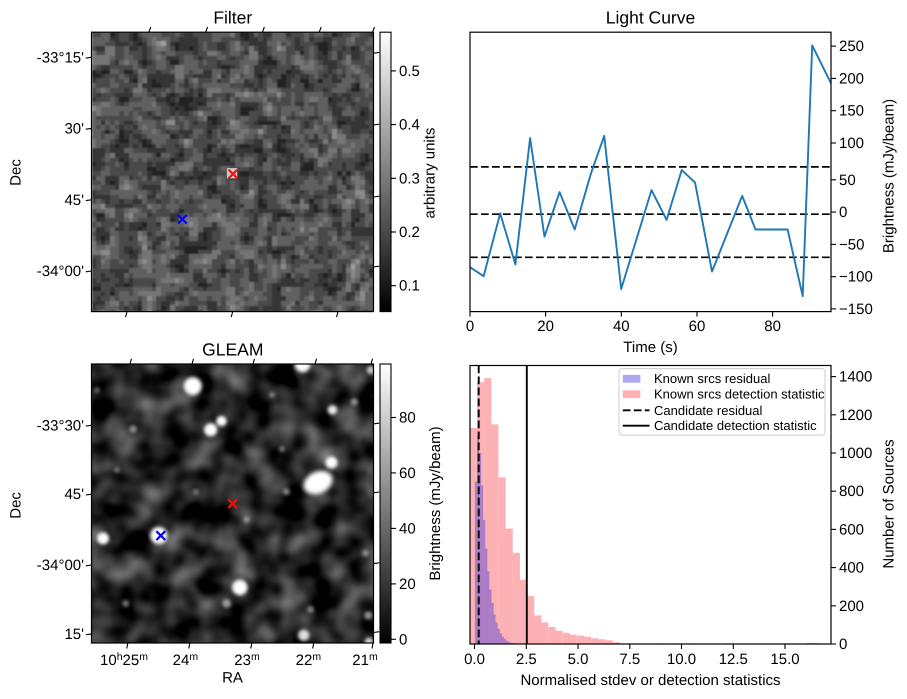 The width and height of the screenshot is (907, 699). I want to click on svg-text: Known srcs detection statistic, so click(739, 393).